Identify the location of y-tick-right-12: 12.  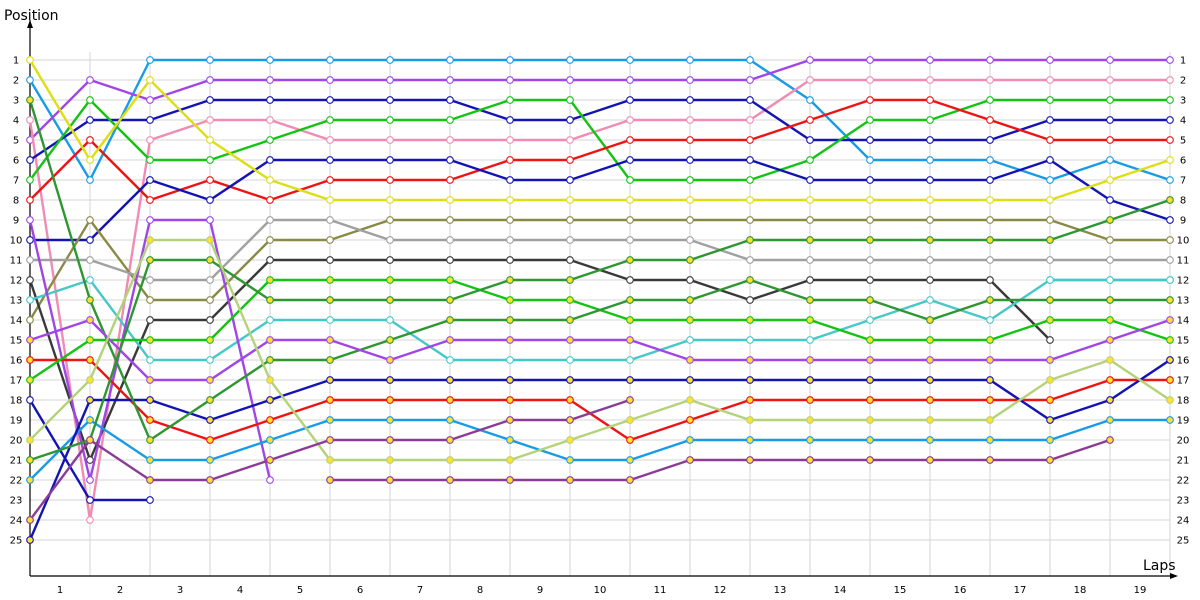
(1183, 281).